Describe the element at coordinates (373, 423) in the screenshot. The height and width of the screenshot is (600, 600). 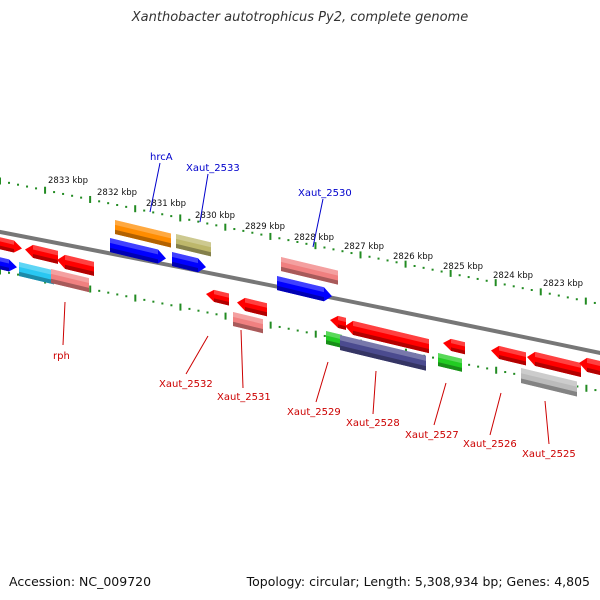
I see `gene-label: Xaut_2528` at that location.